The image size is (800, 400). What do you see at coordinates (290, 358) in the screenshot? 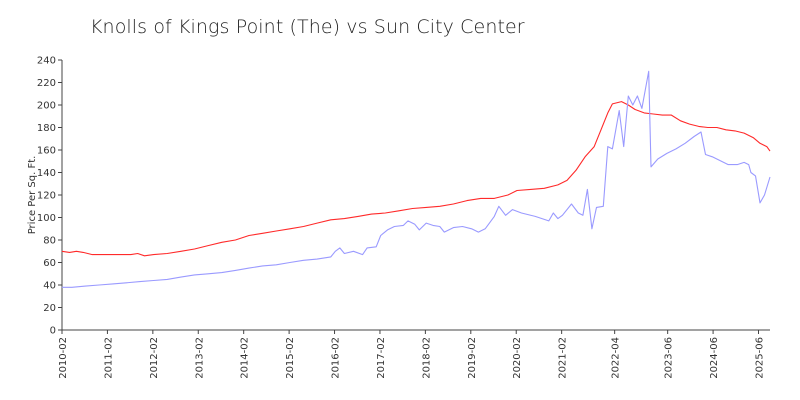
I see `x-tick-label: 2015-02` at bounding box center [290, 358].